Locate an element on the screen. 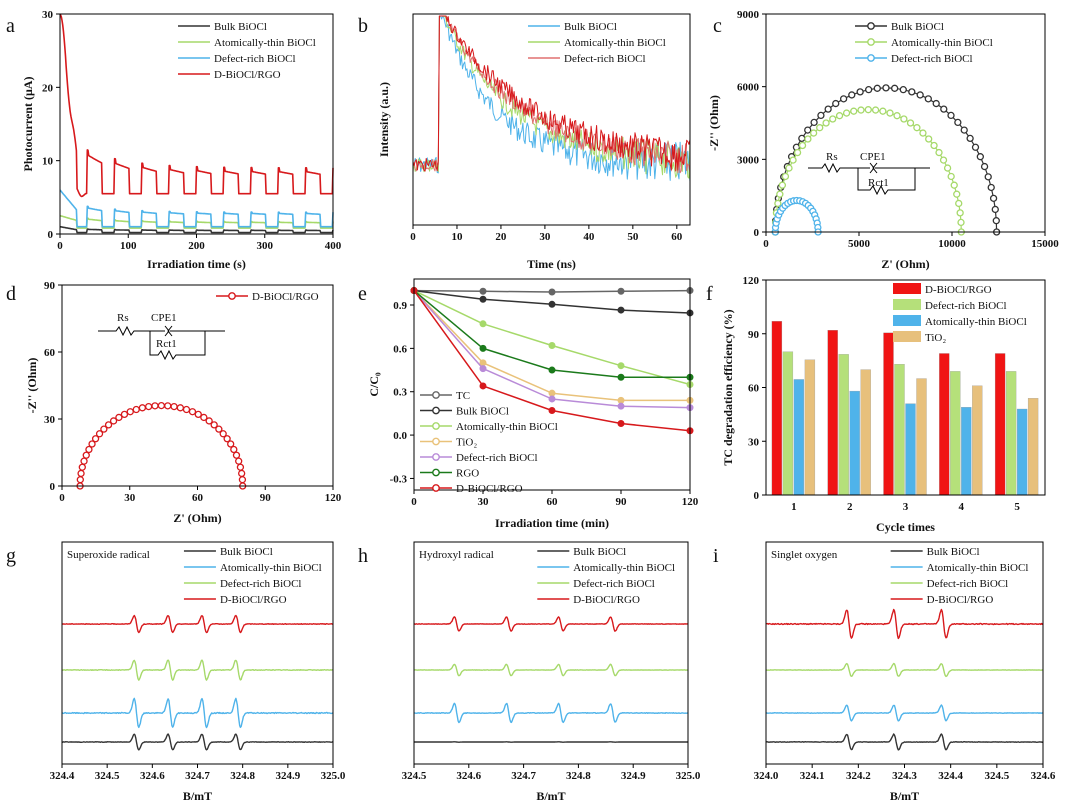  x-tick-label: 324.8 is located at coordinates (578, 776).